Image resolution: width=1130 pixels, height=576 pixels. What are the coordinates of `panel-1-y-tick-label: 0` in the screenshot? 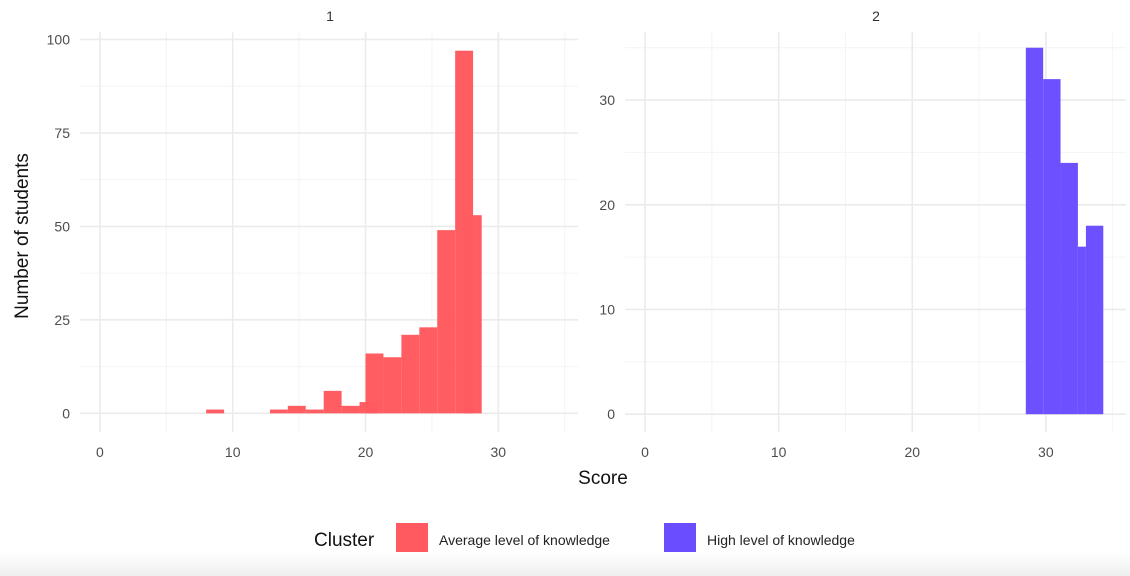 It's located at (66, 413).